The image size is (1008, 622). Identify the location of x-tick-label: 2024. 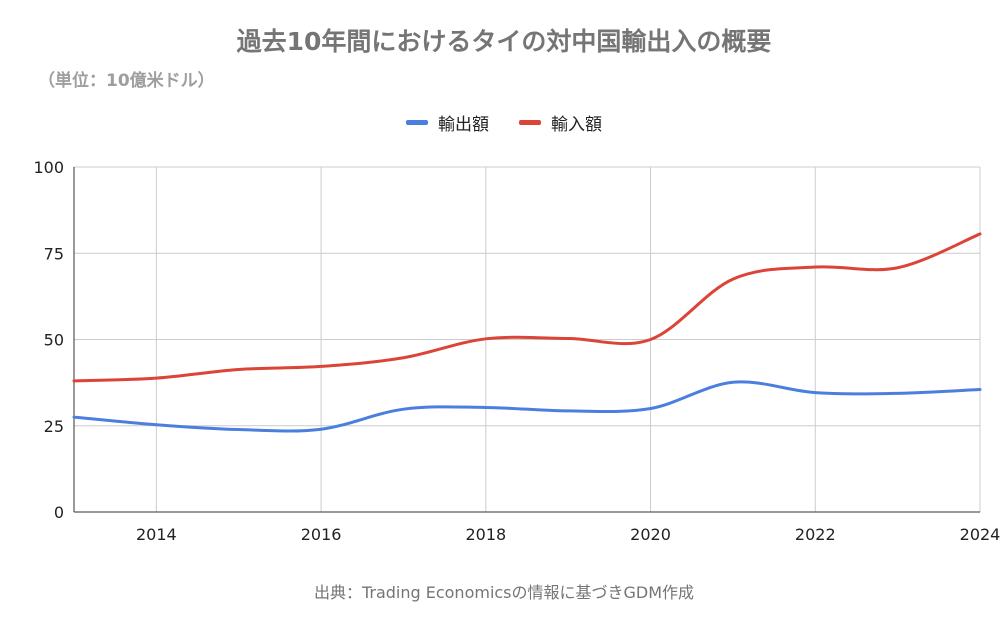
(980, 534).